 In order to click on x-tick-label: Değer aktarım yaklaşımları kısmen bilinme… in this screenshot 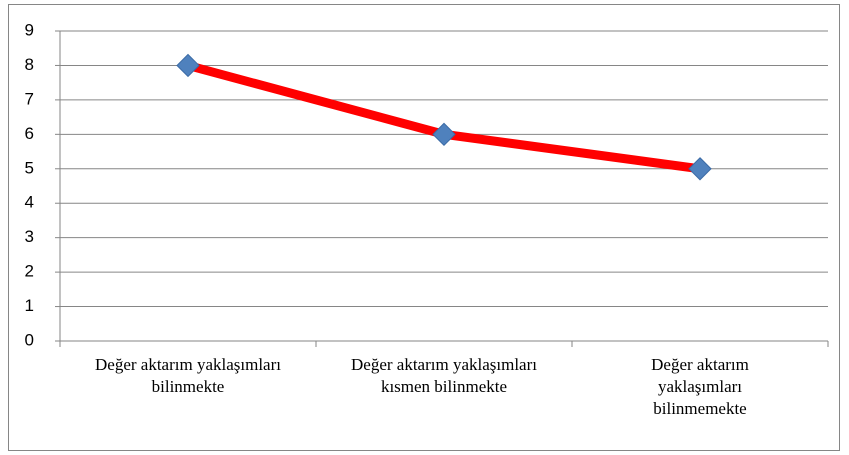, I will do `click(444, 375)`.